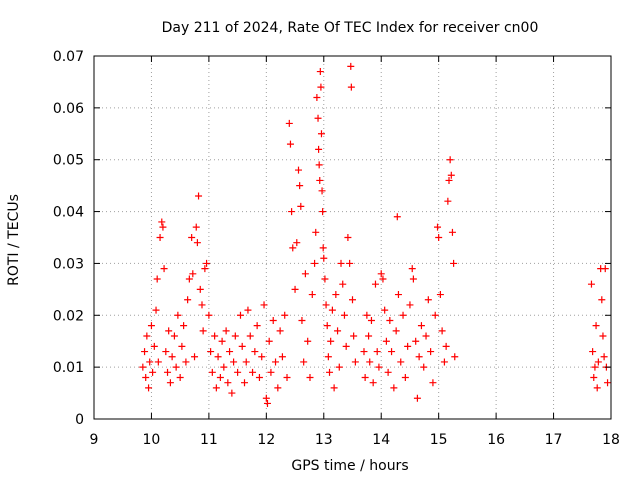 The width and height of the screenshot is (640, 480). I want to click on y-tick-label: 0, so click(79, 420).